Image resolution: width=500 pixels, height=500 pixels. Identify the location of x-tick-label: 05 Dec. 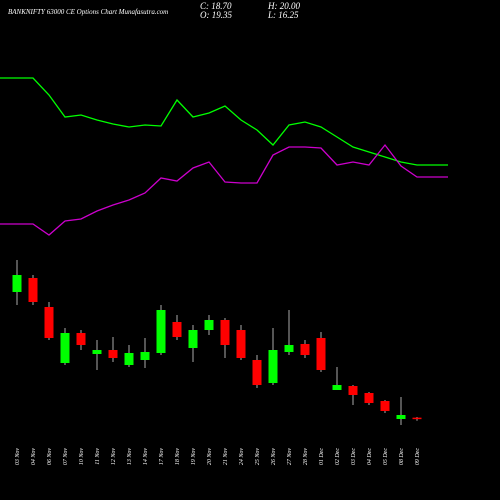
(386, 456).